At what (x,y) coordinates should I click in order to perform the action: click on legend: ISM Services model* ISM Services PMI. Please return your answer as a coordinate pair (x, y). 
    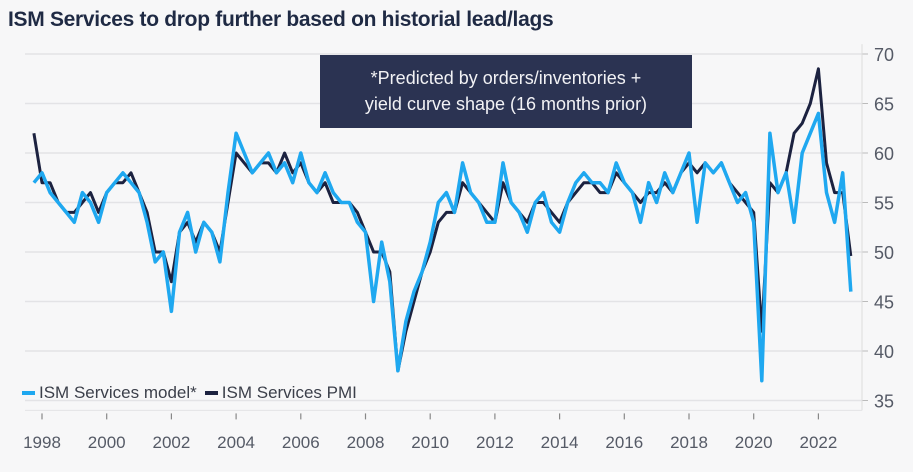
    Looking at the image, I should click on (189, 393).